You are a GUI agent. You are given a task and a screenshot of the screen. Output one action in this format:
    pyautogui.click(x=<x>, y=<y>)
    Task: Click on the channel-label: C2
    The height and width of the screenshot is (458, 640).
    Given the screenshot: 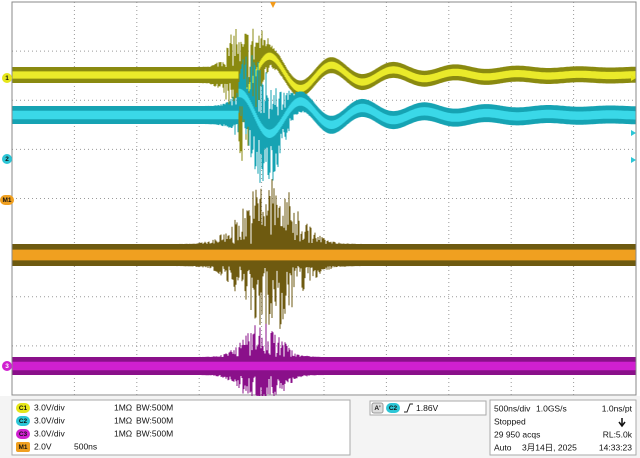 What is the action you would take?
    pyautogui.click(x=23, y=421)
    